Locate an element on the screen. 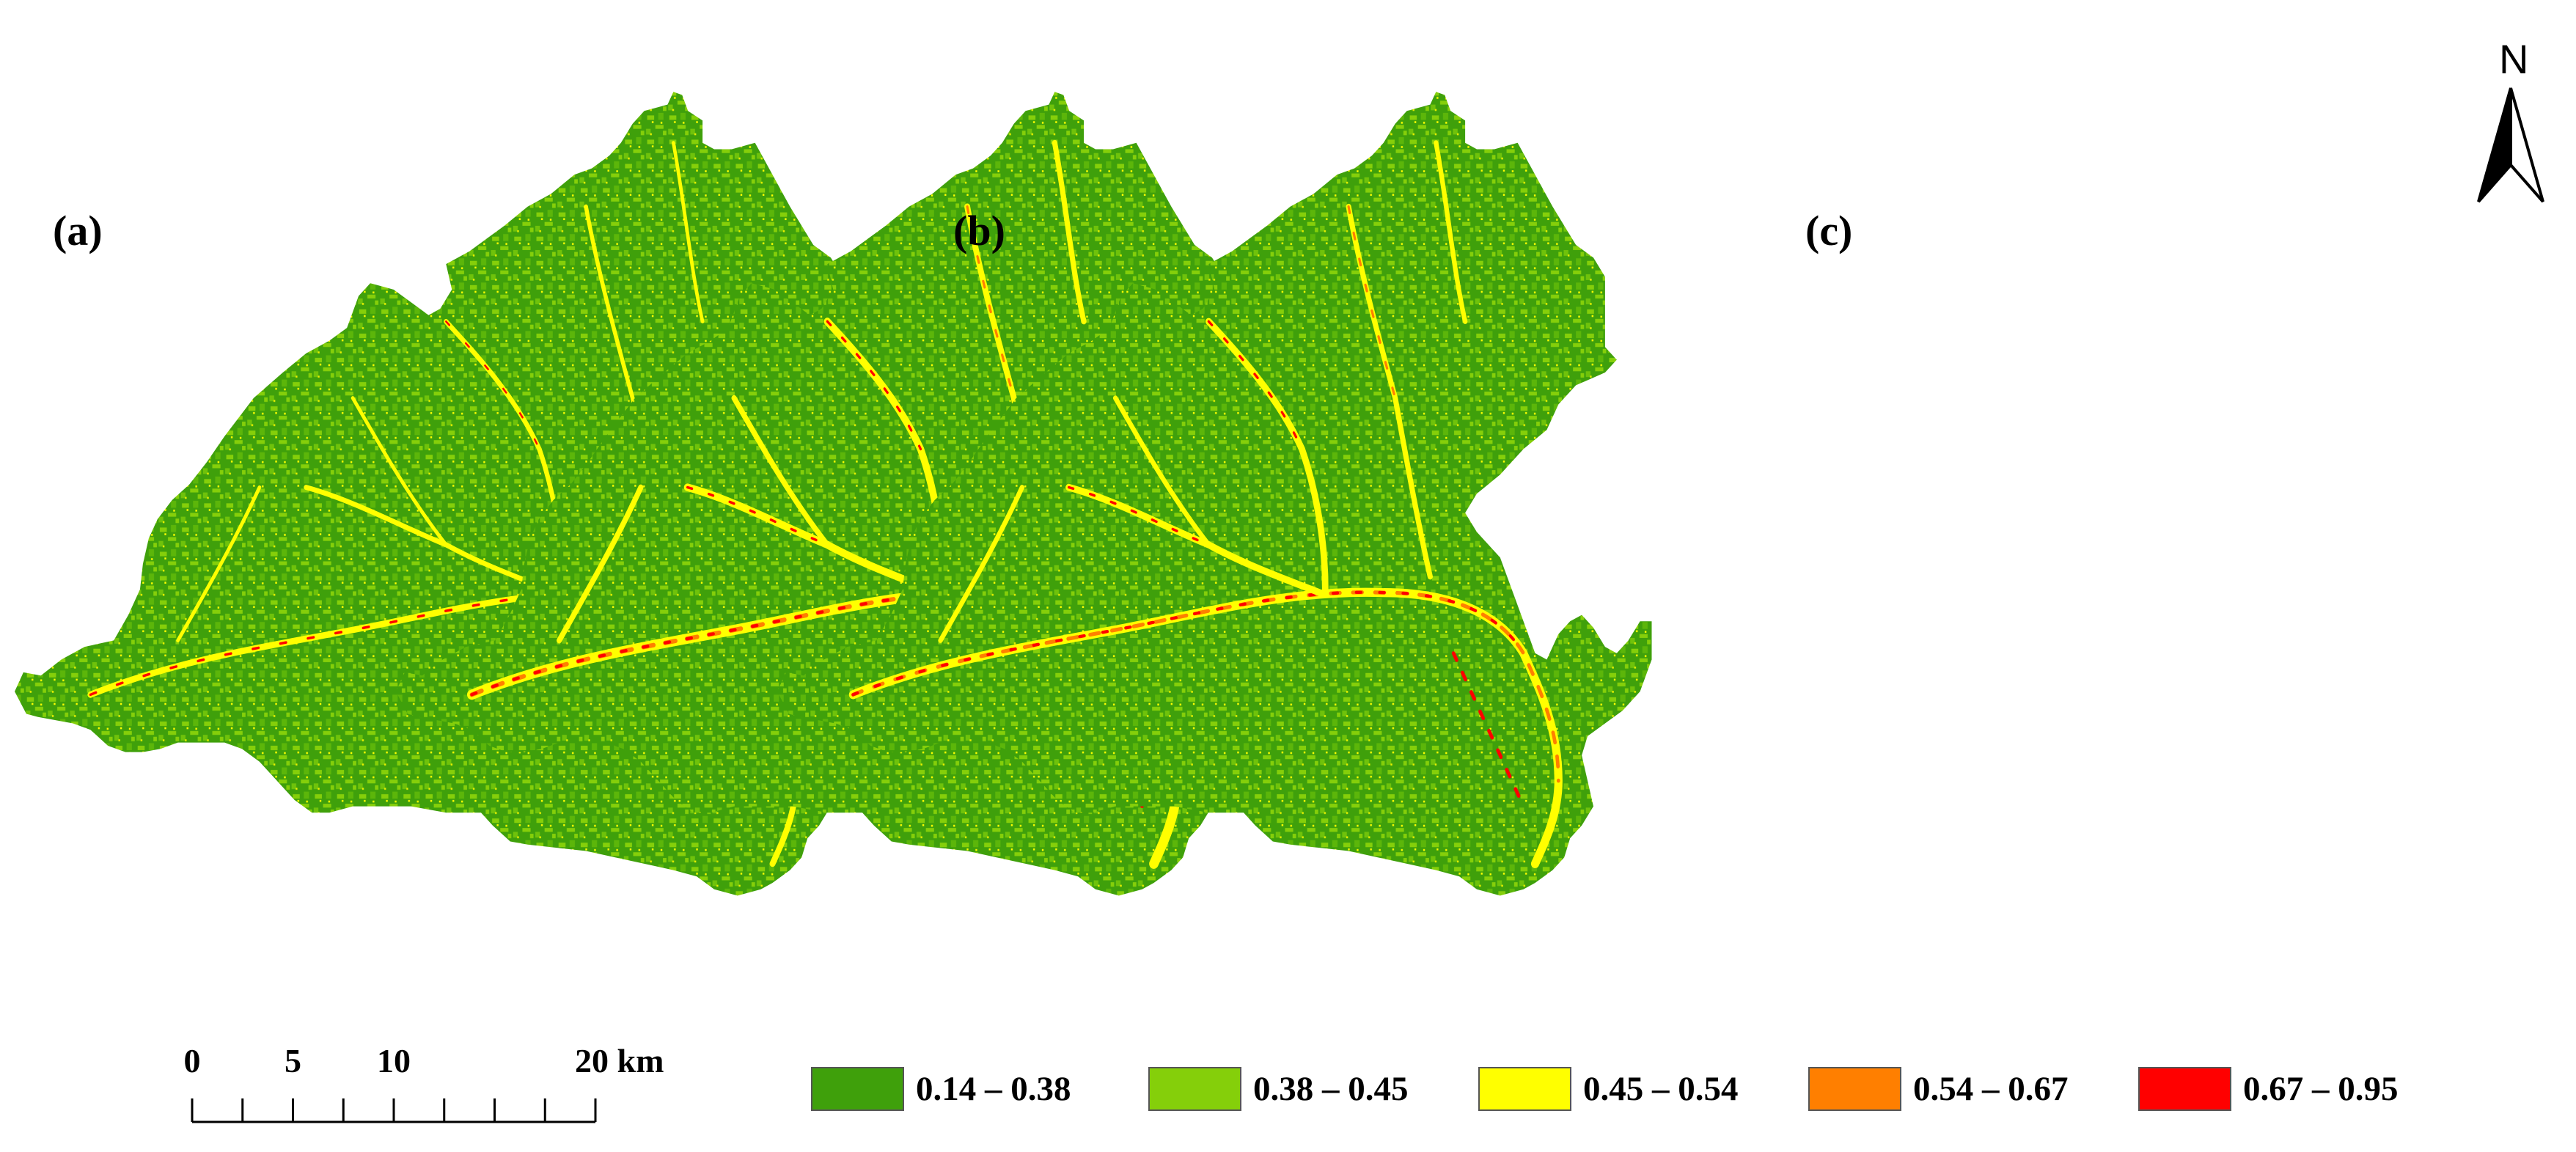  scale-bar: 0 5 10 20 km is located at coordinates (424, 1082).